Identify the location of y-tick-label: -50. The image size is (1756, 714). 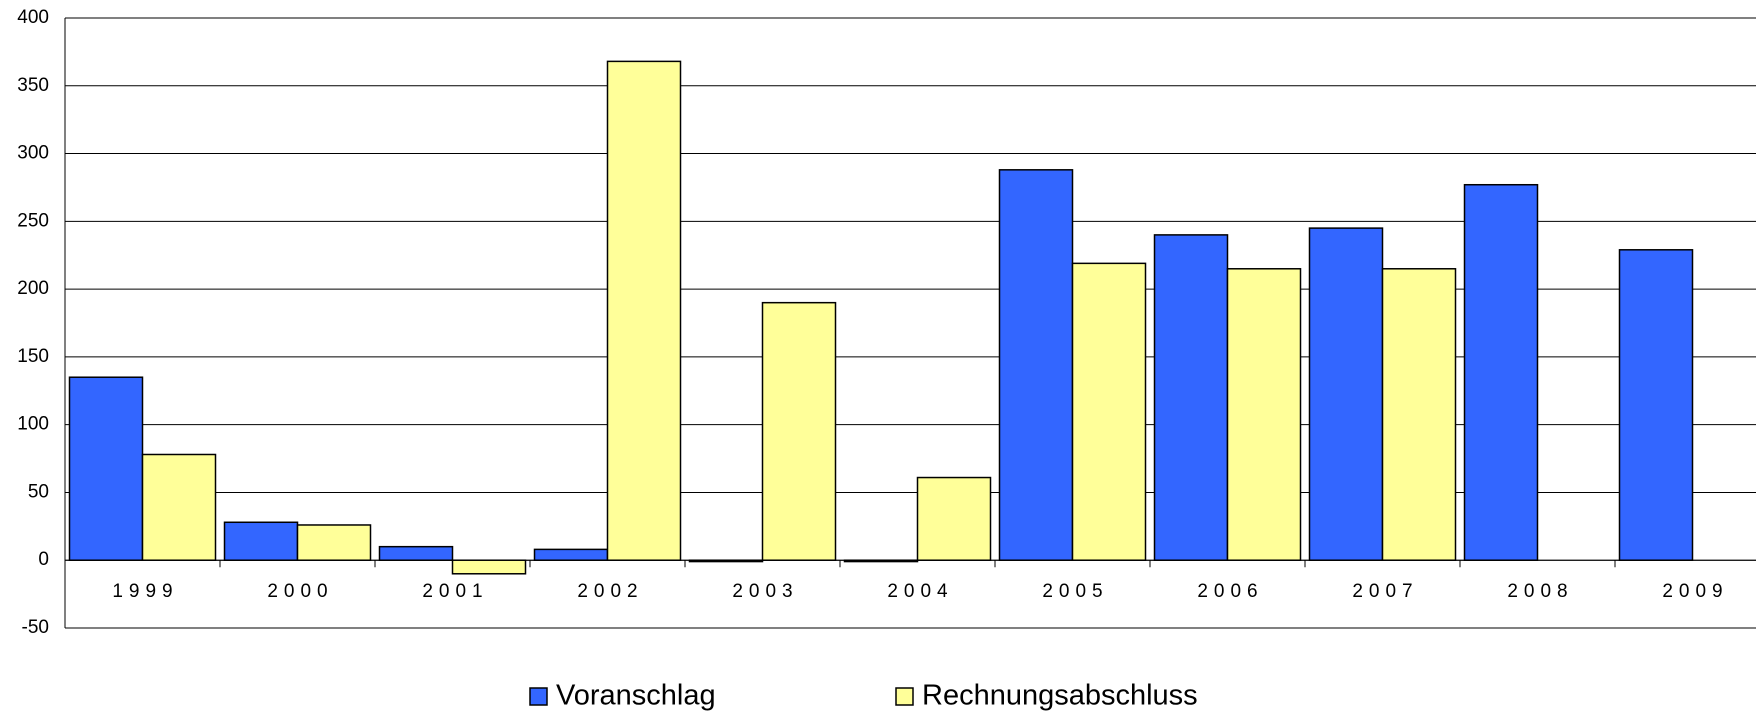
(35, 627).